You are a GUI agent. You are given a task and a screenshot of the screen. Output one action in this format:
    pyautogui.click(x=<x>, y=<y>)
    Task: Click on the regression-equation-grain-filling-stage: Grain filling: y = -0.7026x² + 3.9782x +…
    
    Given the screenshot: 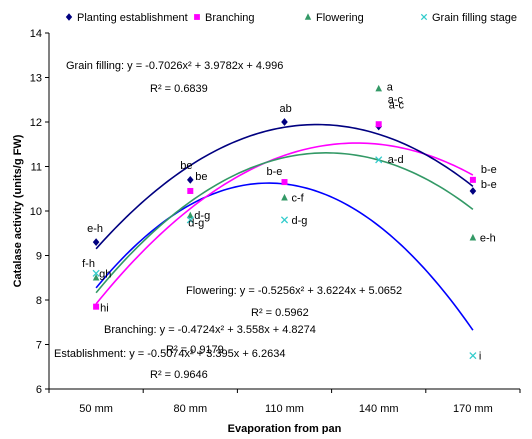 What is the action you would take?
    pyautogui.click(x=174, y=66)
    